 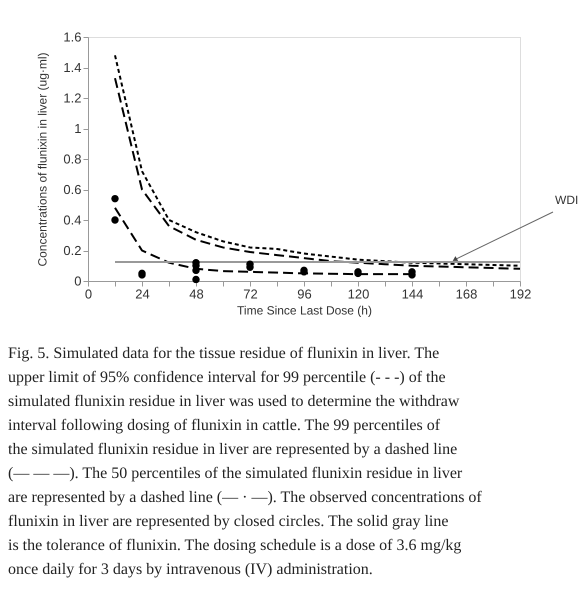 What do you see at coordinates (250, 294) in the screenshot?
I see `x-tick-label: 72` at bounding box center [250, 294].